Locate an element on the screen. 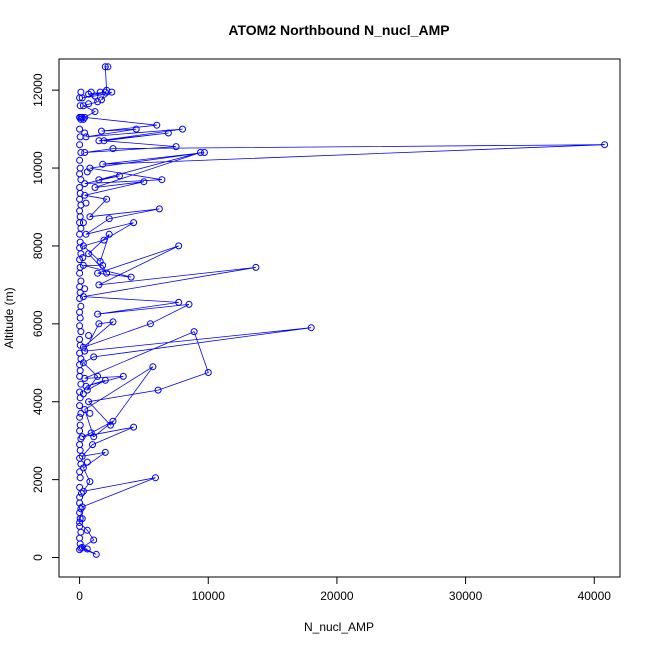 This screenshot has width=650, height=650. x-axis: 0 10000 20000 30000 40000 is located at coordinates (344, 589).